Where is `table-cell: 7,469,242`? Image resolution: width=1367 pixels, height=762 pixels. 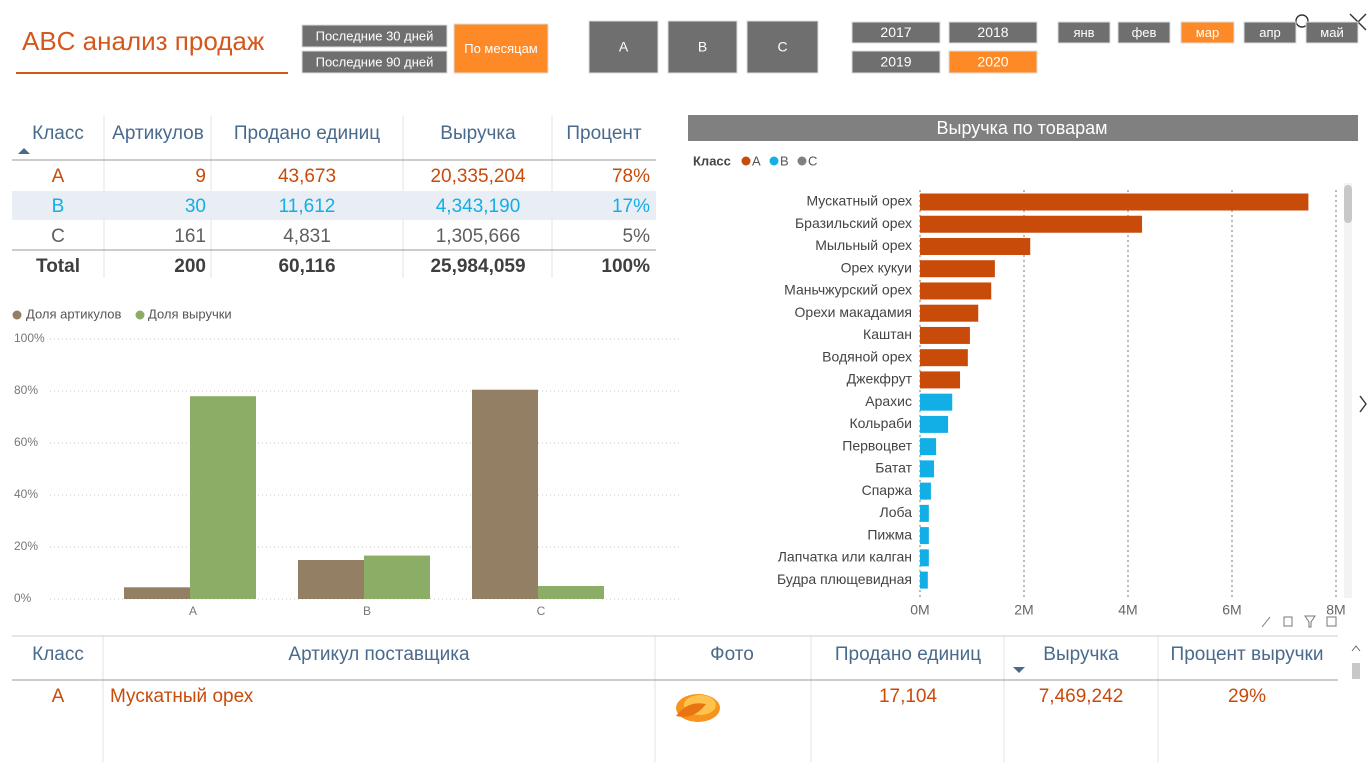
table-cell: 7,469,242 is located at coordinates (1081, 696).